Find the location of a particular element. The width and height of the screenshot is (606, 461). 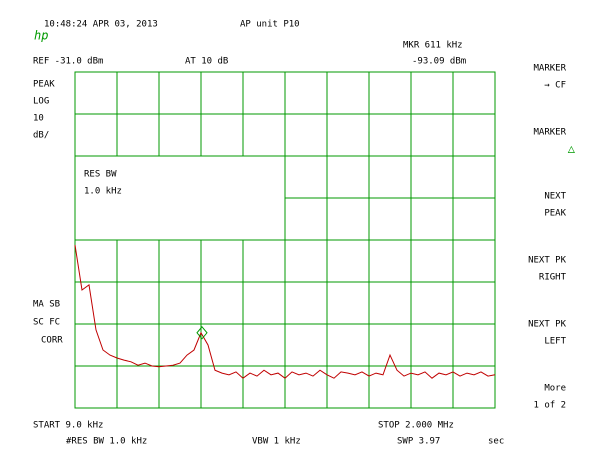

start-freq: START 9.0 kHz is located at coordinates (68, 426).